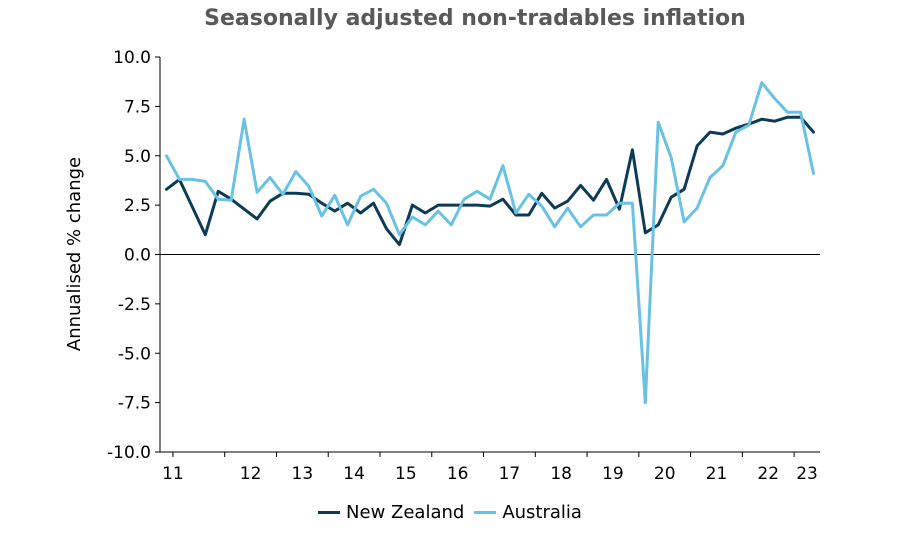 Image resolution: width=900 pixels, height=536 pixels. What do you see at coordinates (665, 474) in the screenshot?
I see `x-tick-label: 20` at bounding box center [665, 474].